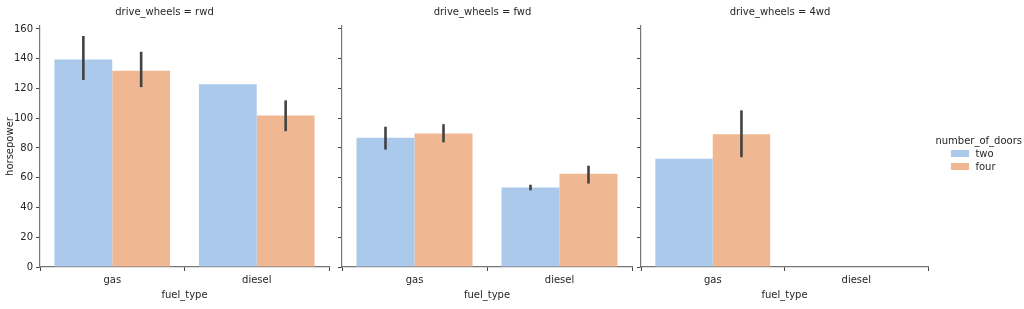  Describe the element at coordinates (978, 140) in the screenshot. I see `legend-title: number_of_doors` at that location.